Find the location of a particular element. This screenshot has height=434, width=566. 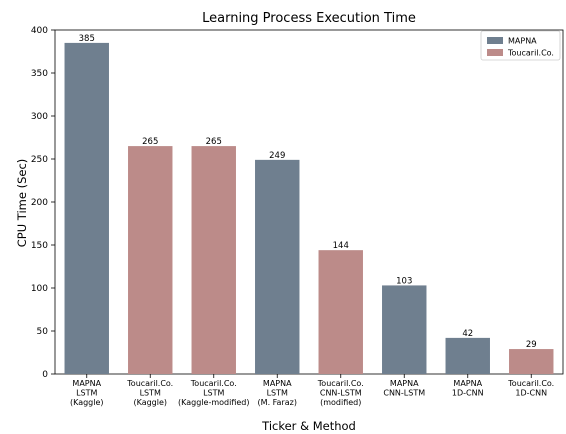

bar-value-label: 103 is located at coordinates (404, 281).